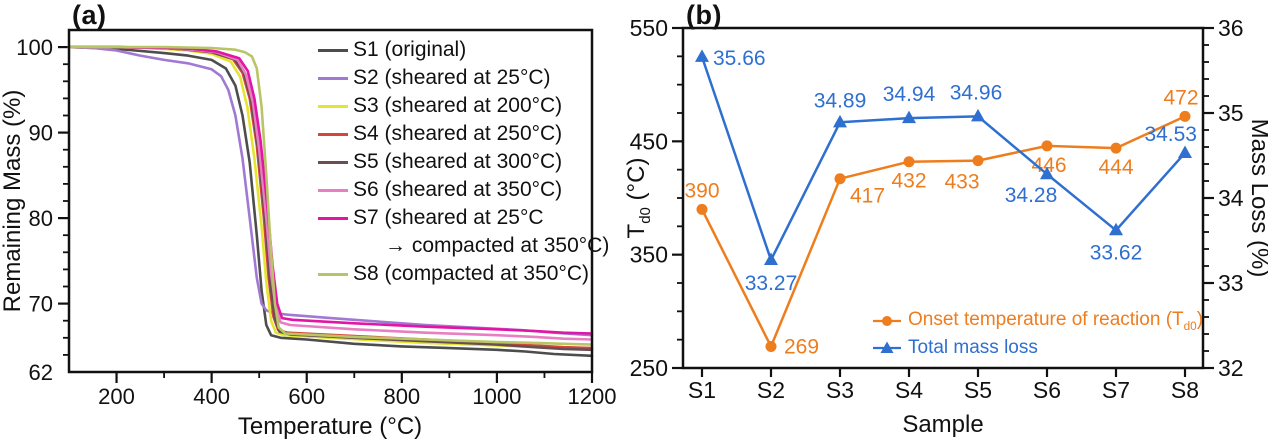 The height and width of the screenshot is (440, 1268). What do you see at coordinates (840, 390) in the screenshot?
I see `x-tick-label: S3` at bounding box center [840, 390].